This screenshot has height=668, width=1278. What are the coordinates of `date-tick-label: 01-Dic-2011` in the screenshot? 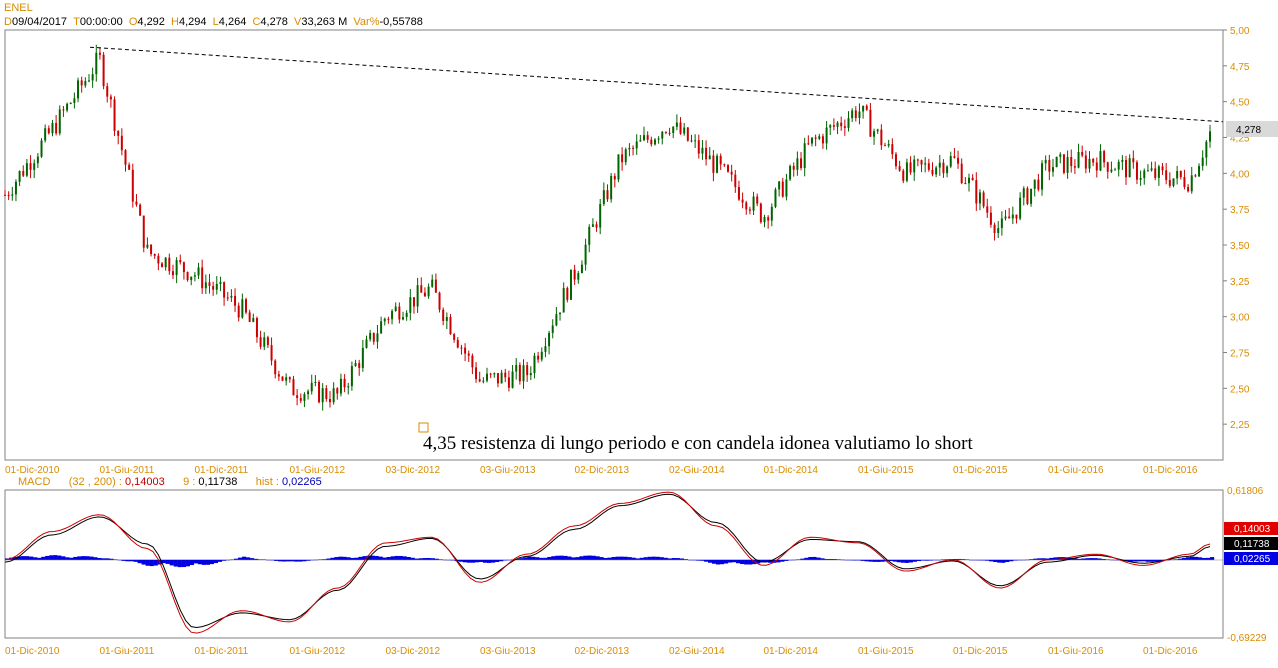 It's located at (221, 470).